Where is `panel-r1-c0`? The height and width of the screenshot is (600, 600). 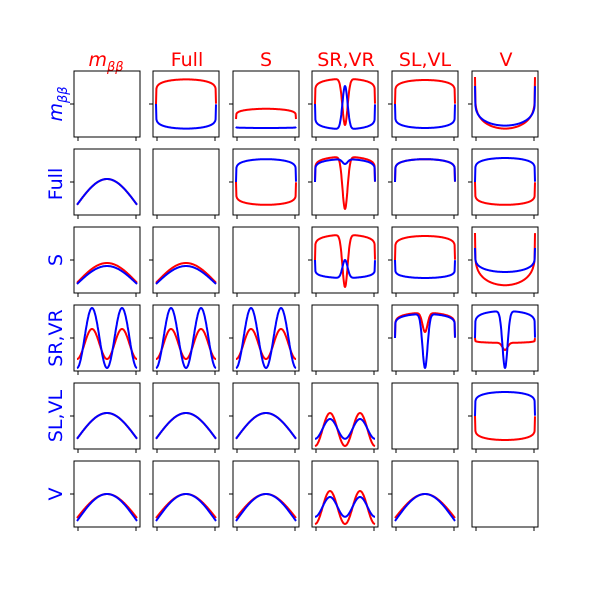 panel-r1-c0 is located at coordinates (105, 183).